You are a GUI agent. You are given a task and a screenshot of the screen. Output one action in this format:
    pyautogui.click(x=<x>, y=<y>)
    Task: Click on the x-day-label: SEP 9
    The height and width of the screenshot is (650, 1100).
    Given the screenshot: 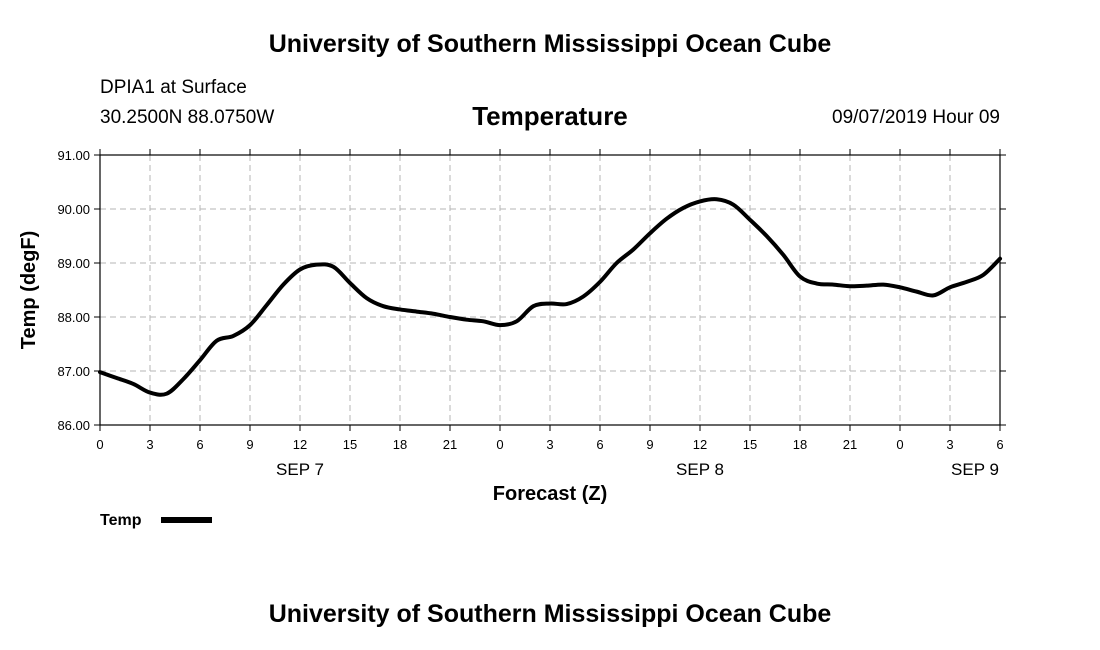 What is the action you would take?
    pyautogui.click(x=975, y=469)
    